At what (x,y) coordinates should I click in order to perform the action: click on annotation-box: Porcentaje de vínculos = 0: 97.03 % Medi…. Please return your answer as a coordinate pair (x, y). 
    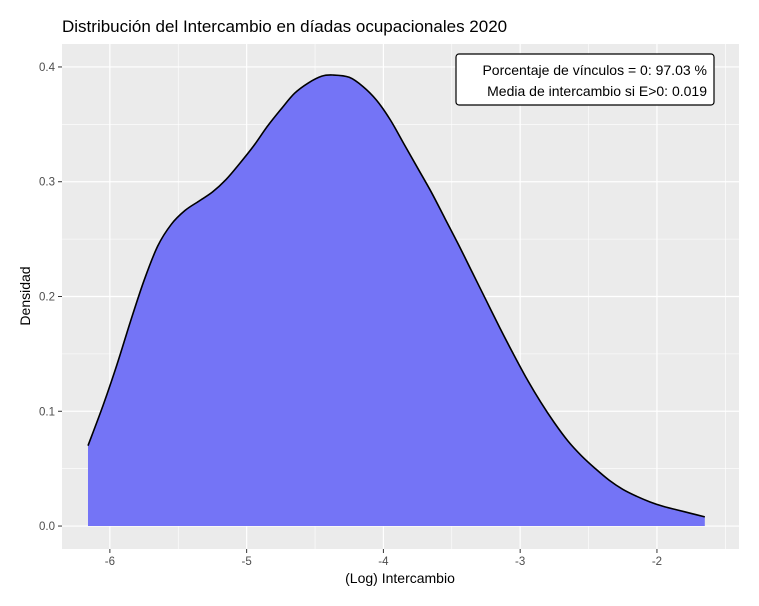
    Looking at the image, I should click on (585, 79).